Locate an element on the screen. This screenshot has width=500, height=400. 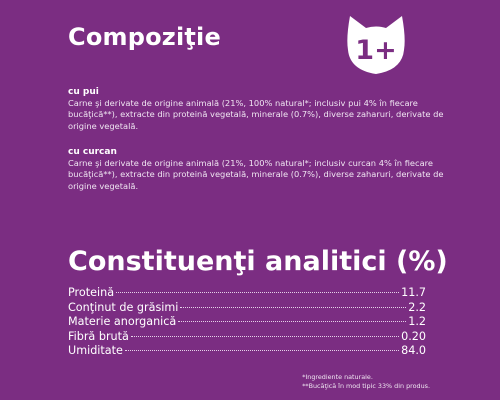
row-label: Materie anorganică is located at coordinates (122, 322).